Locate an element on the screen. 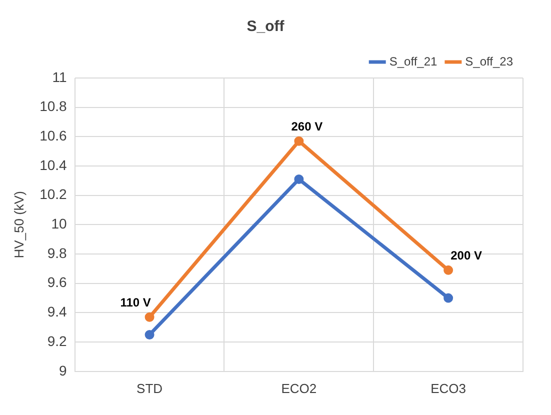 The height and width of the screenshot is (415, 551). x-tick-label: ECO2 is located at coordinates (299, 388).